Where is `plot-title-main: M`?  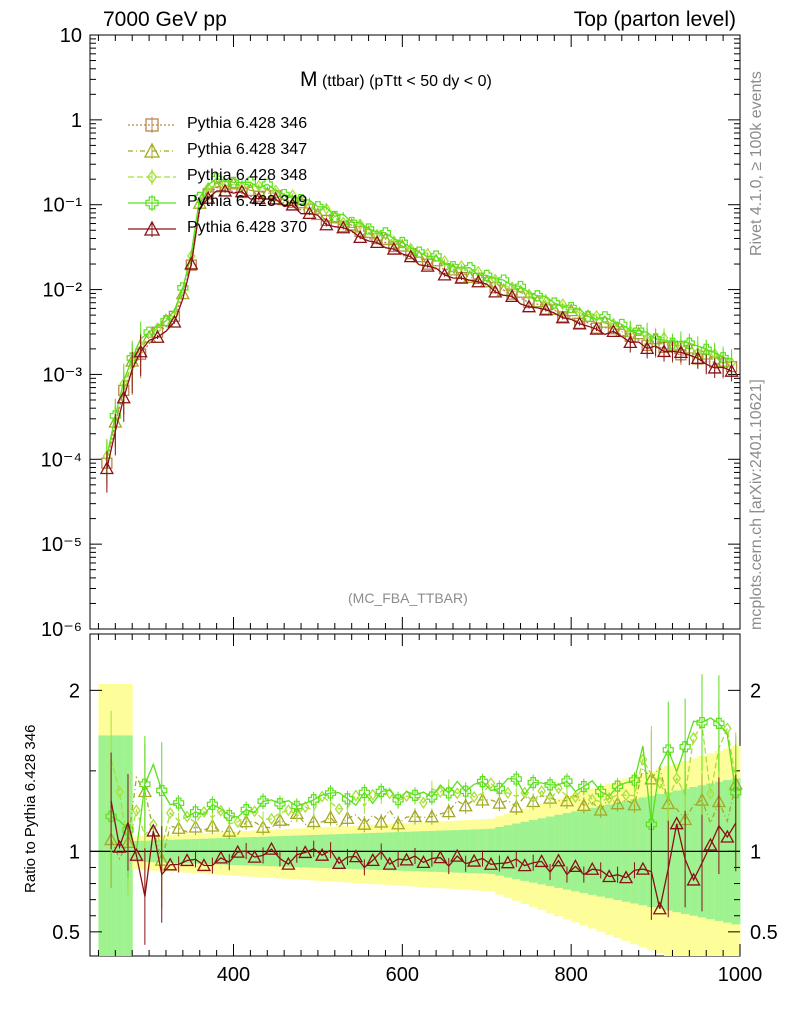 plot-title-main: M is located at coordinates (309, 79).